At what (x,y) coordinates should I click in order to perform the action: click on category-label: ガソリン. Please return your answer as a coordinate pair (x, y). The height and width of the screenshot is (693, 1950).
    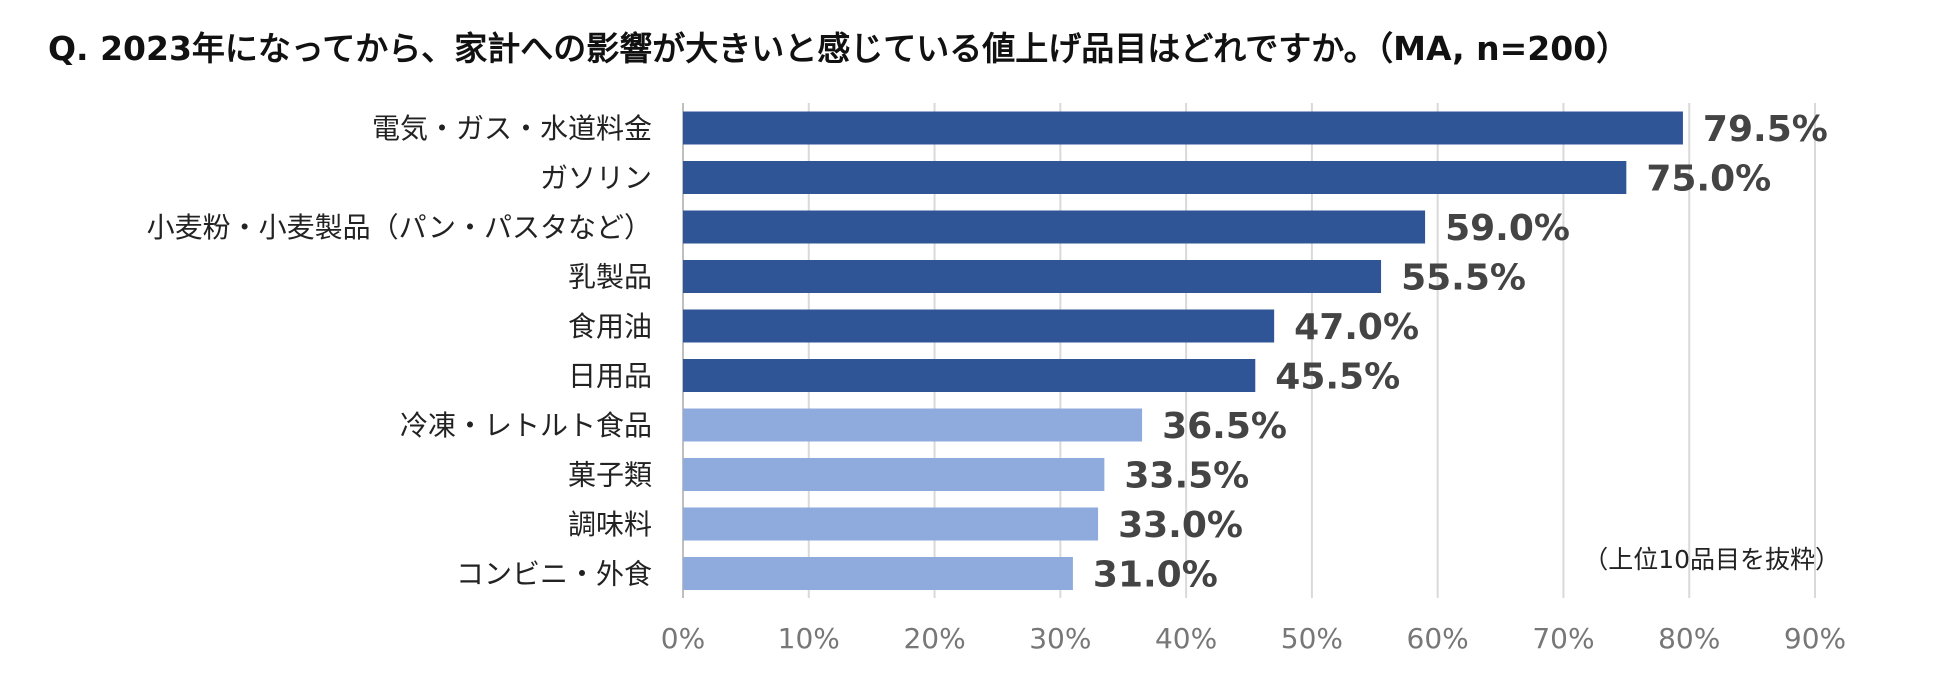
    Looking at the image, I should click on (596, 178).